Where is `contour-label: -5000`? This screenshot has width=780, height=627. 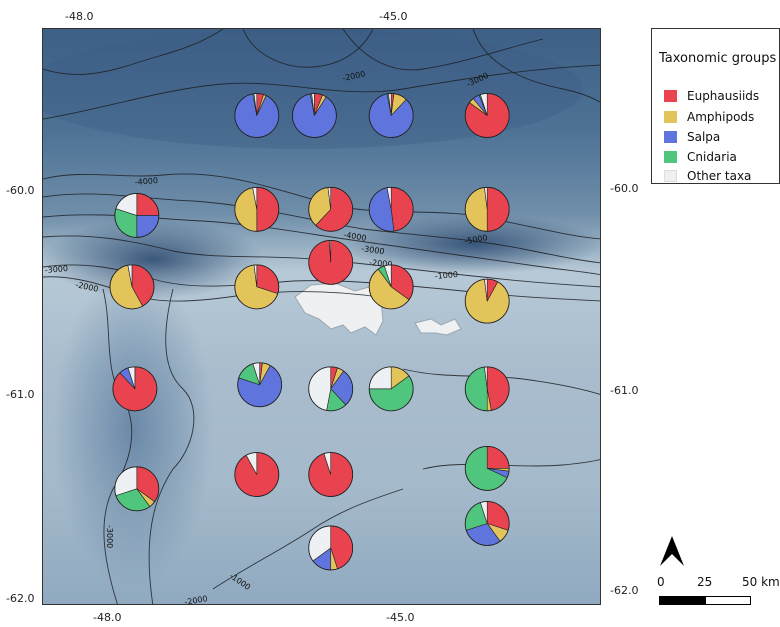
contour-label: -5000 is located at coordinates (476, 239).